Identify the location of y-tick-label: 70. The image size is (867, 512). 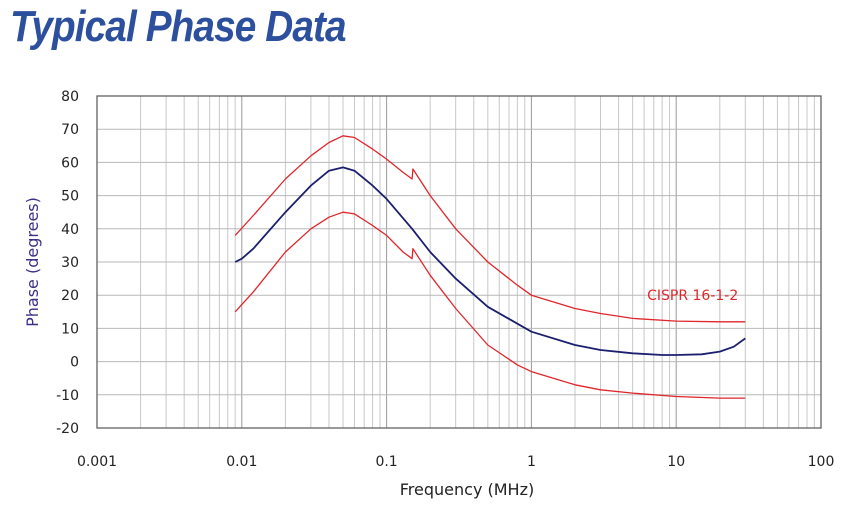
(70, 130).